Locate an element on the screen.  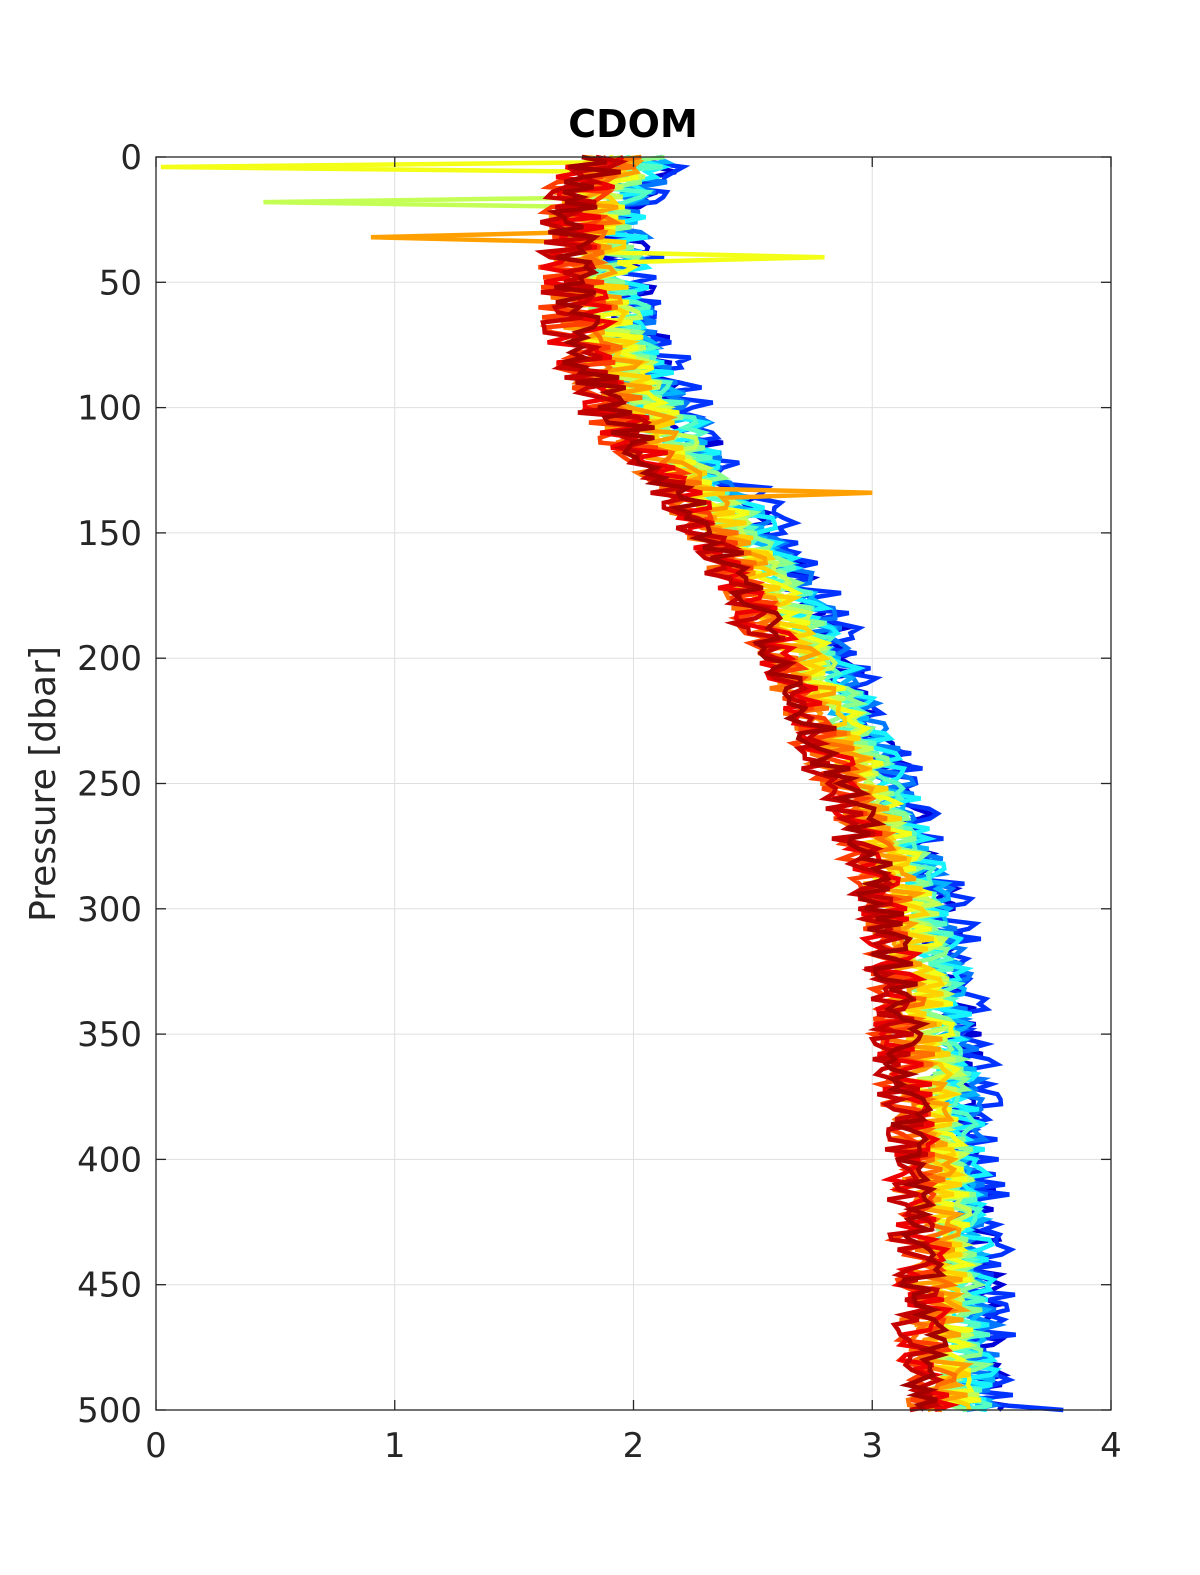
y-tick-label: 350 is located at coordinates (109, 1035).